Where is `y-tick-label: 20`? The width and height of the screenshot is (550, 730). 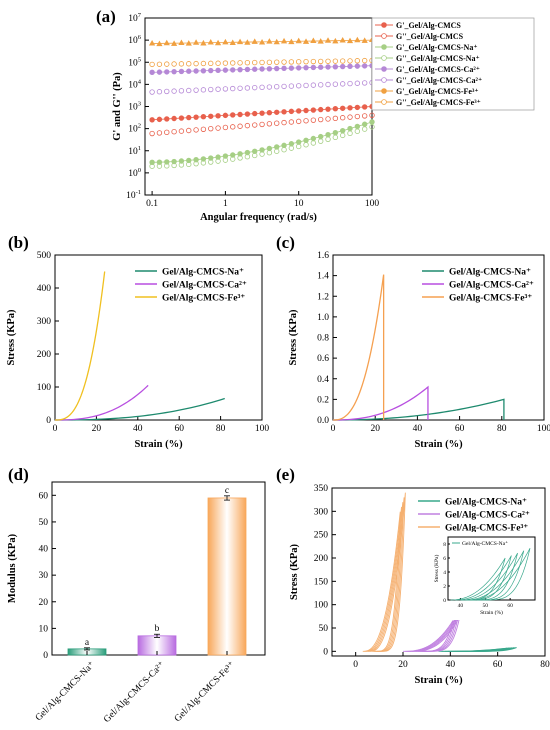
y-tick-label: 20 is located at coordinates (44, 603).